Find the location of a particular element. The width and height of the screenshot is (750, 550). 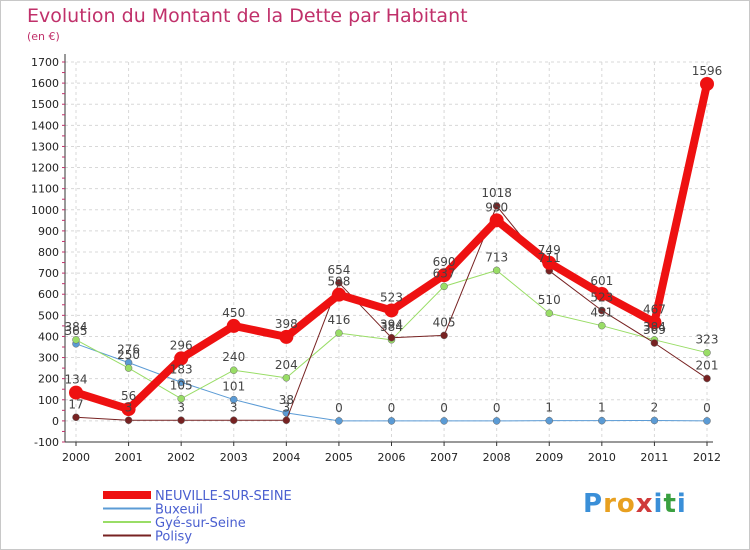

x-tick-label: 2012 is located at coordinates (707, 457).